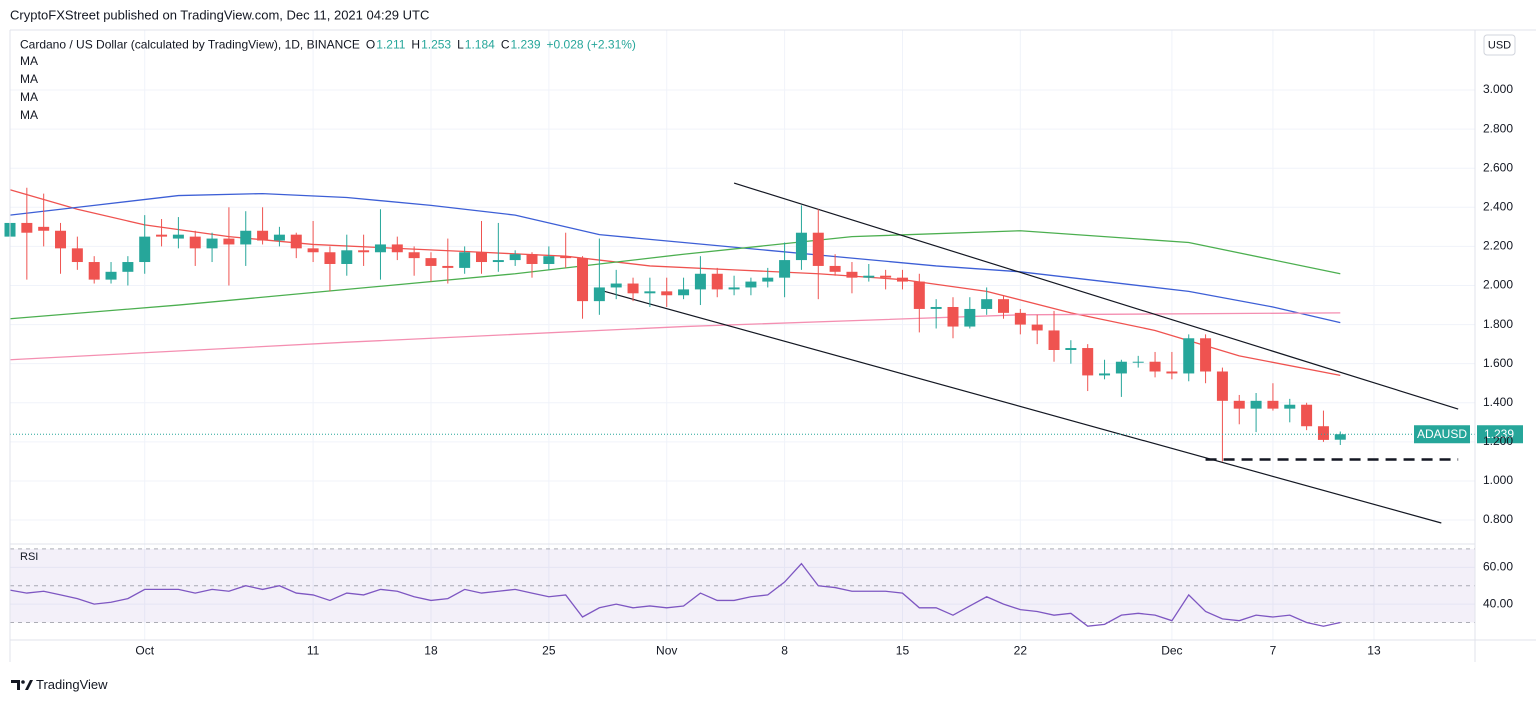 This screenshot has width=1536, height=703. What do you see at coordinates (1498, 519) in the screenshot?
I see `y-tick-label: 0.800` at bounding box center [1498, 519].